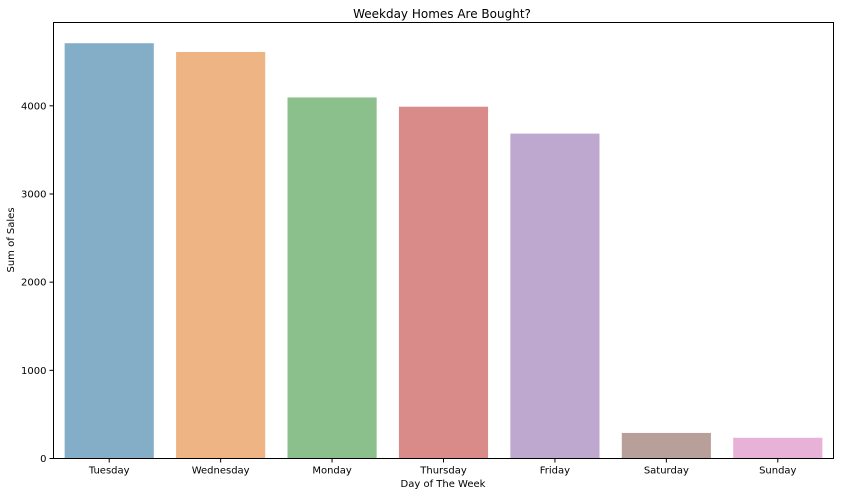 This screenshot has height=496, width=845. I want to click on bar-thursday, so click(443, 282).